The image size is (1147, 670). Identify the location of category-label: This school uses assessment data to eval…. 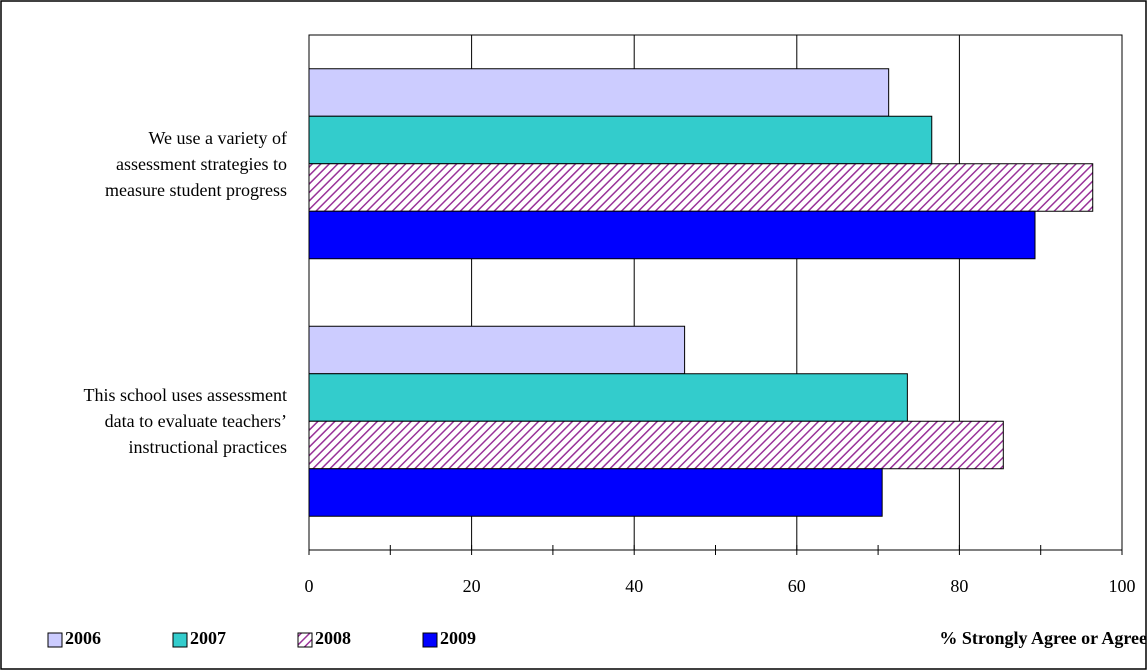
(185, 421).